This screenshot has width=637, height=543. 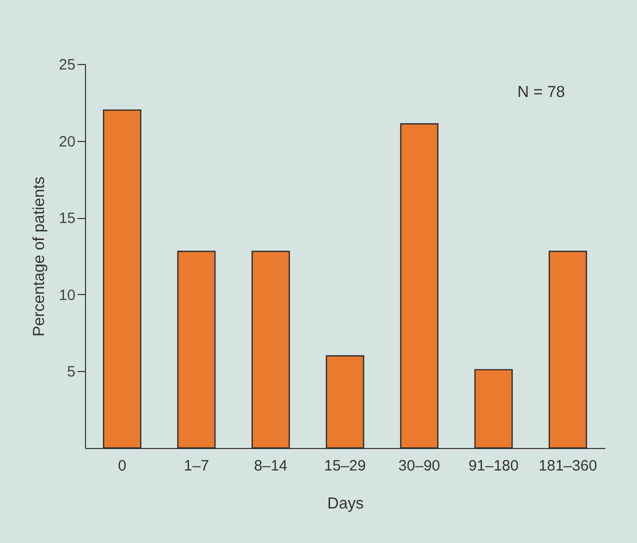 What do you see at coordinates (493, 466) in the screenshot?
I see `x-tick-label: 91–180` at bounding box center [493, 466].